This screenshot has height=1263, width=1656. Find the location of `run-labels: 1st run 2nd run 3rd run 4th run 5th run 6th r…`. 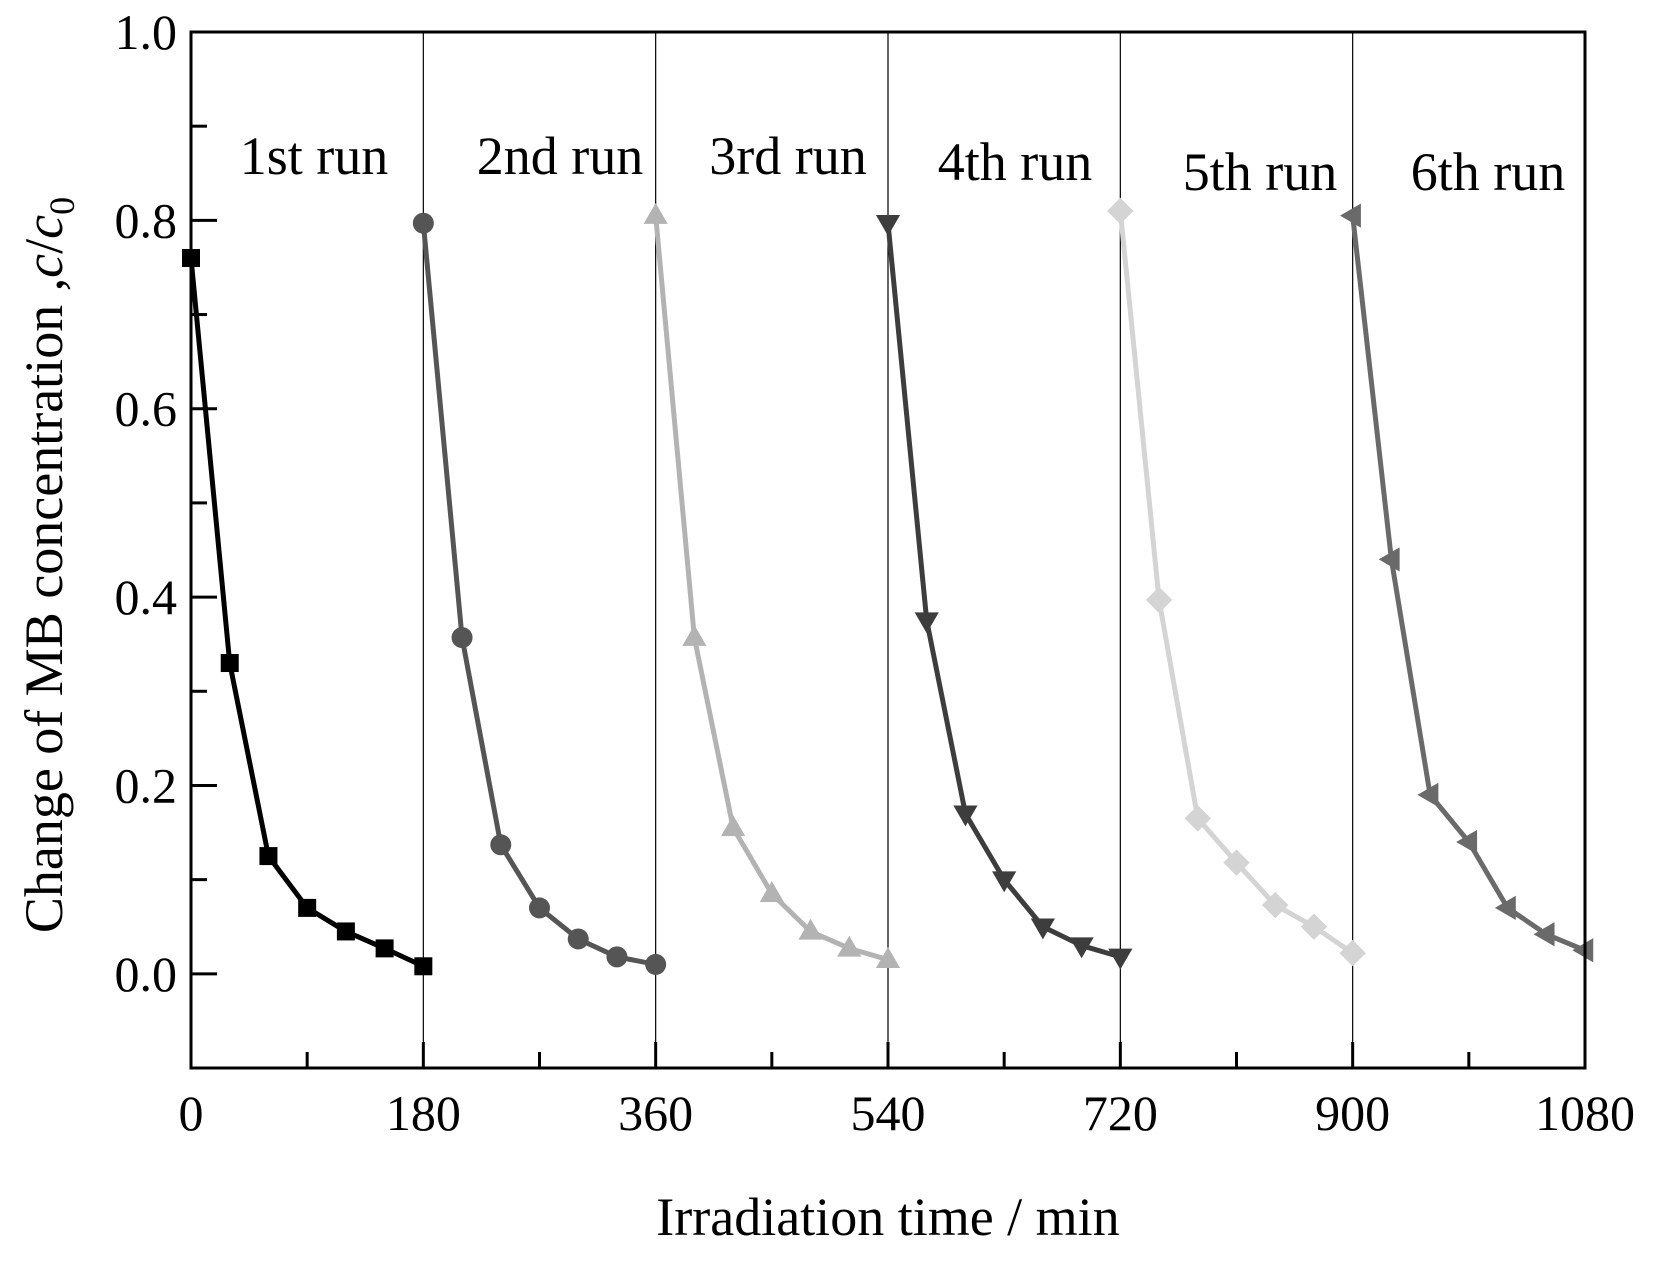

run-labels: 1st run 2nd run 3rd run 4th run 5th run 6th r… is located at coordinates (903, 164).